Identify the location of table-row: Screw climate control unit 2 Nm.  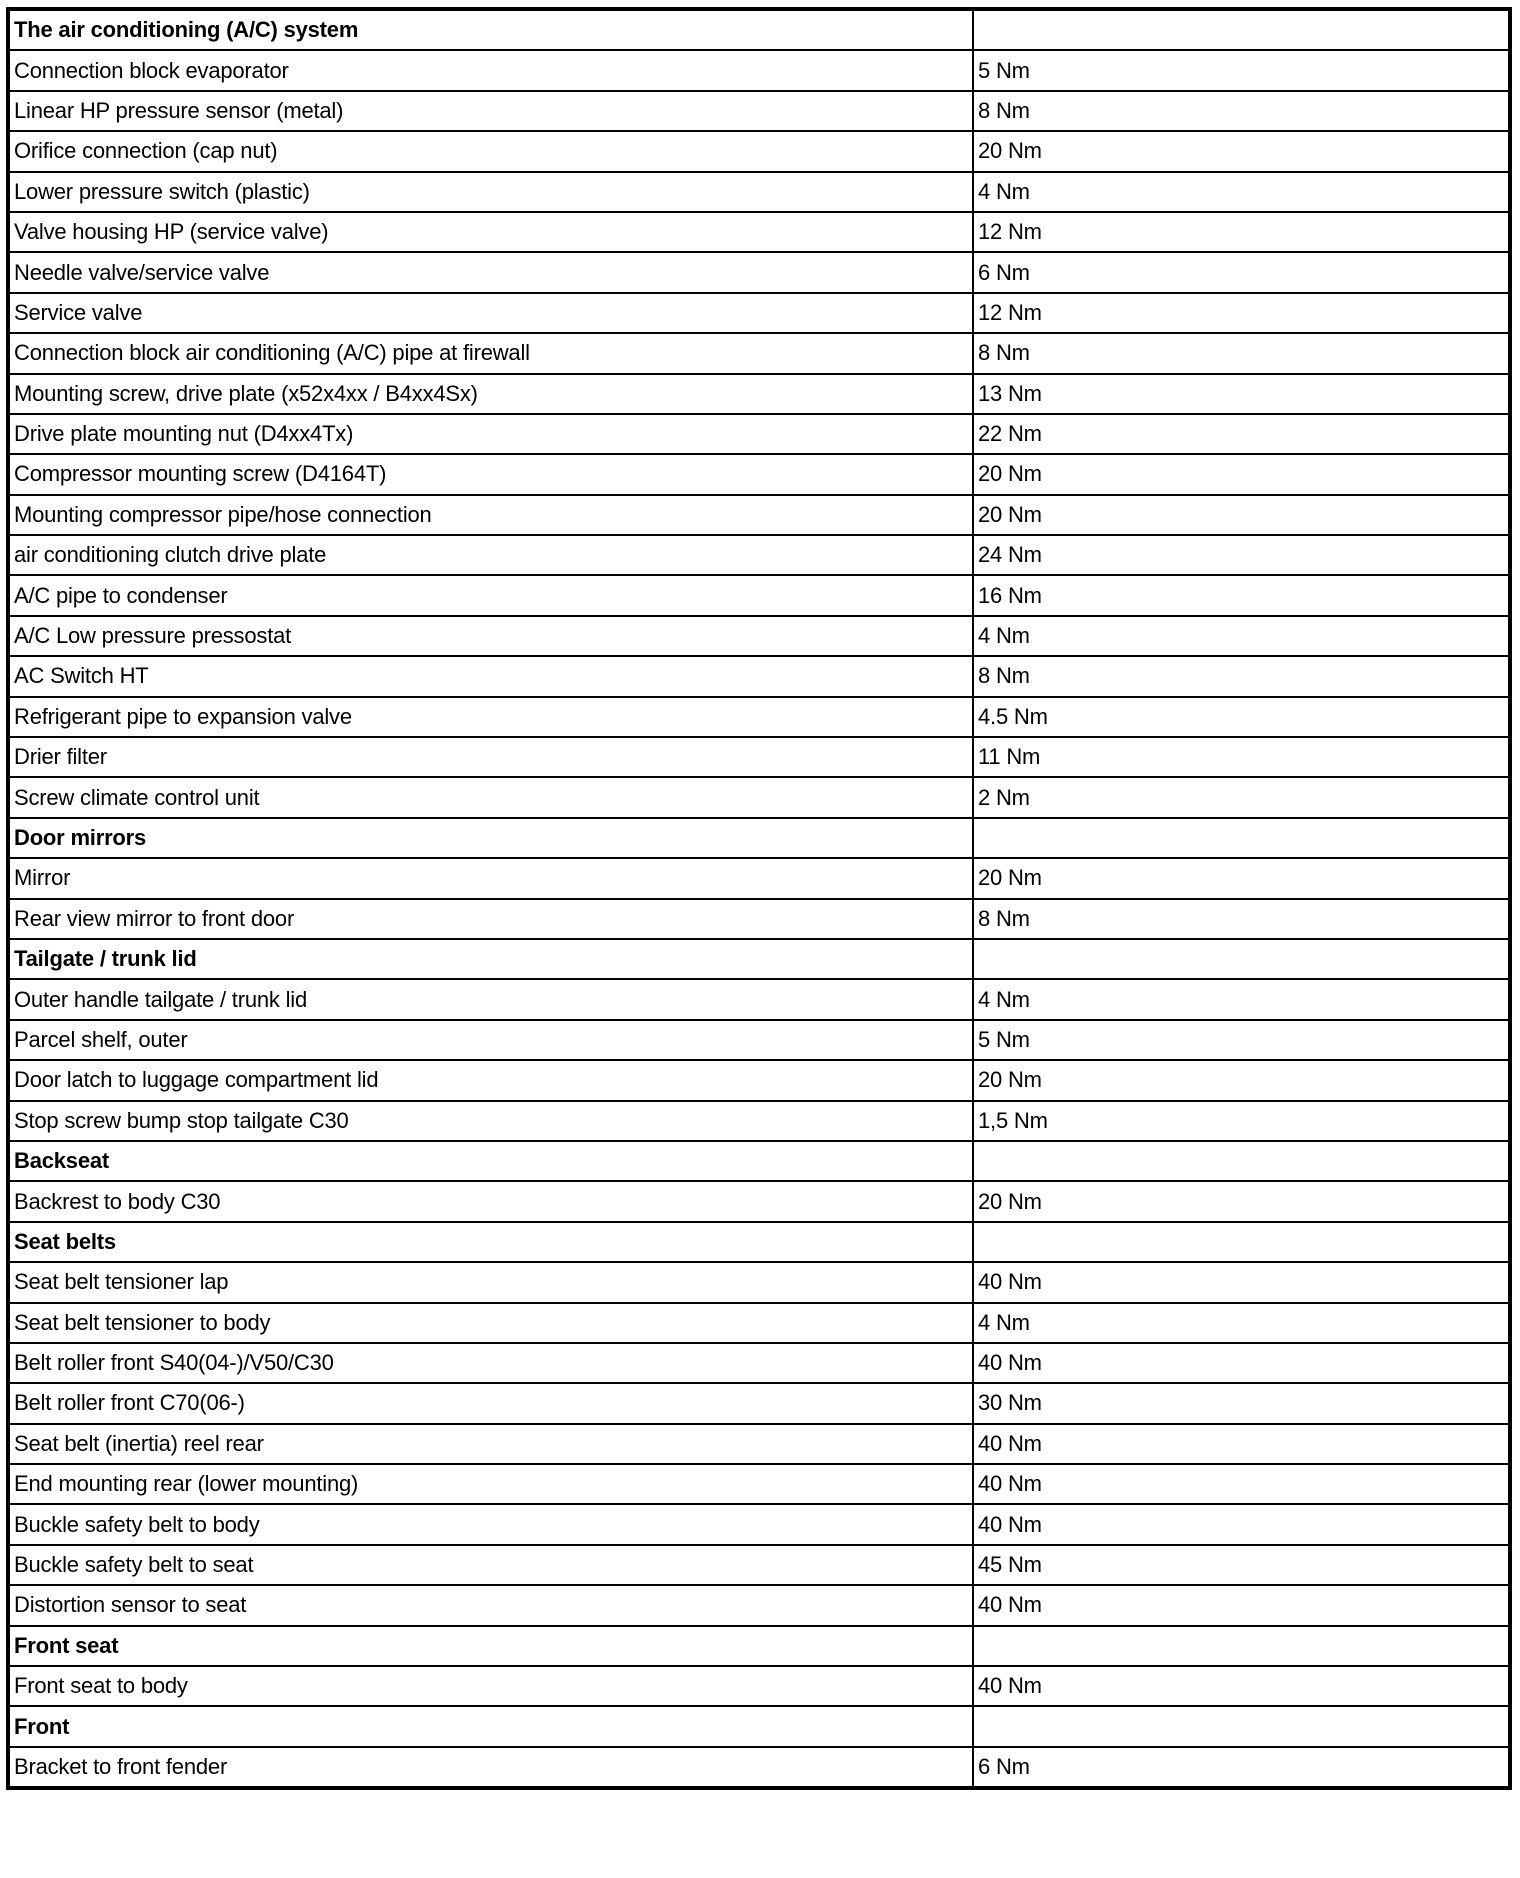
(759, 797).